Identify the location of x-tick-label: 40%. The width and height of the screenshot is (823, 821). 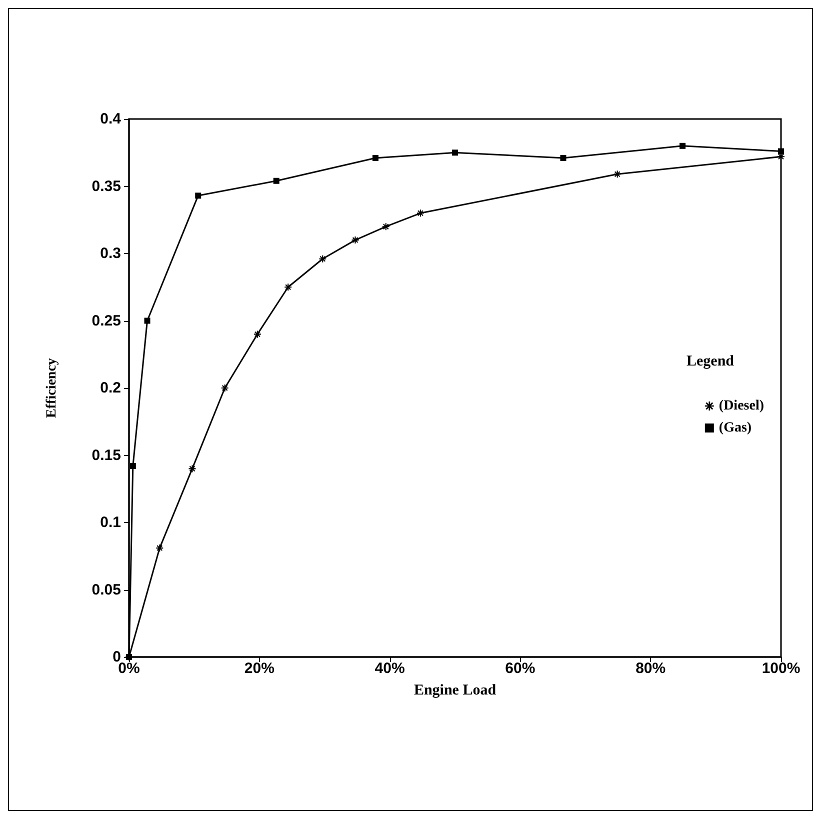
(389, 668).